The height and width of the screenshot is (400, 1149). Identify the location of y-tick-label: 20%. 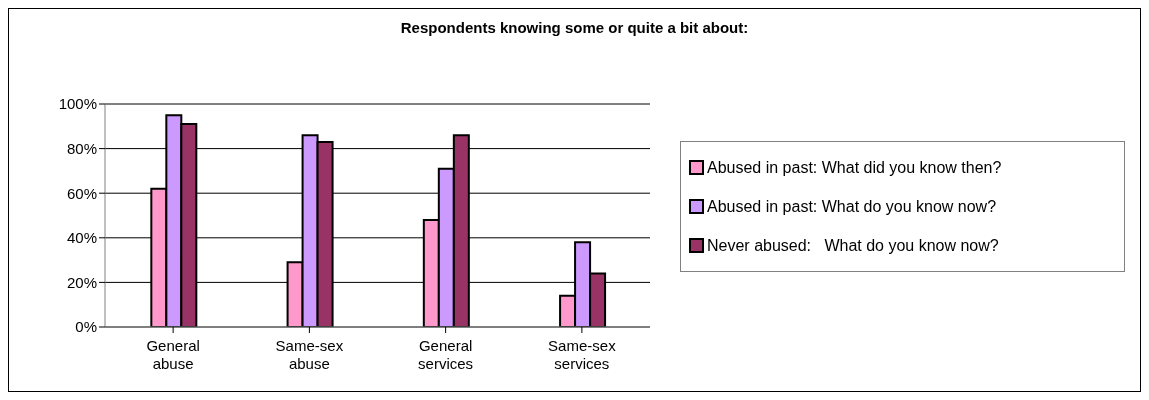
(81, 282).